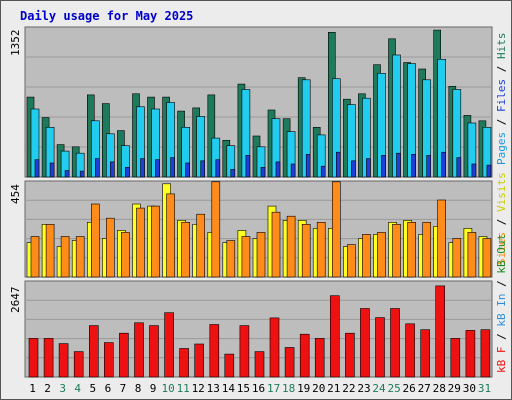 This screenshot has width=512, height=400. I want to click on day-label-6: 6, so click(108, 388).